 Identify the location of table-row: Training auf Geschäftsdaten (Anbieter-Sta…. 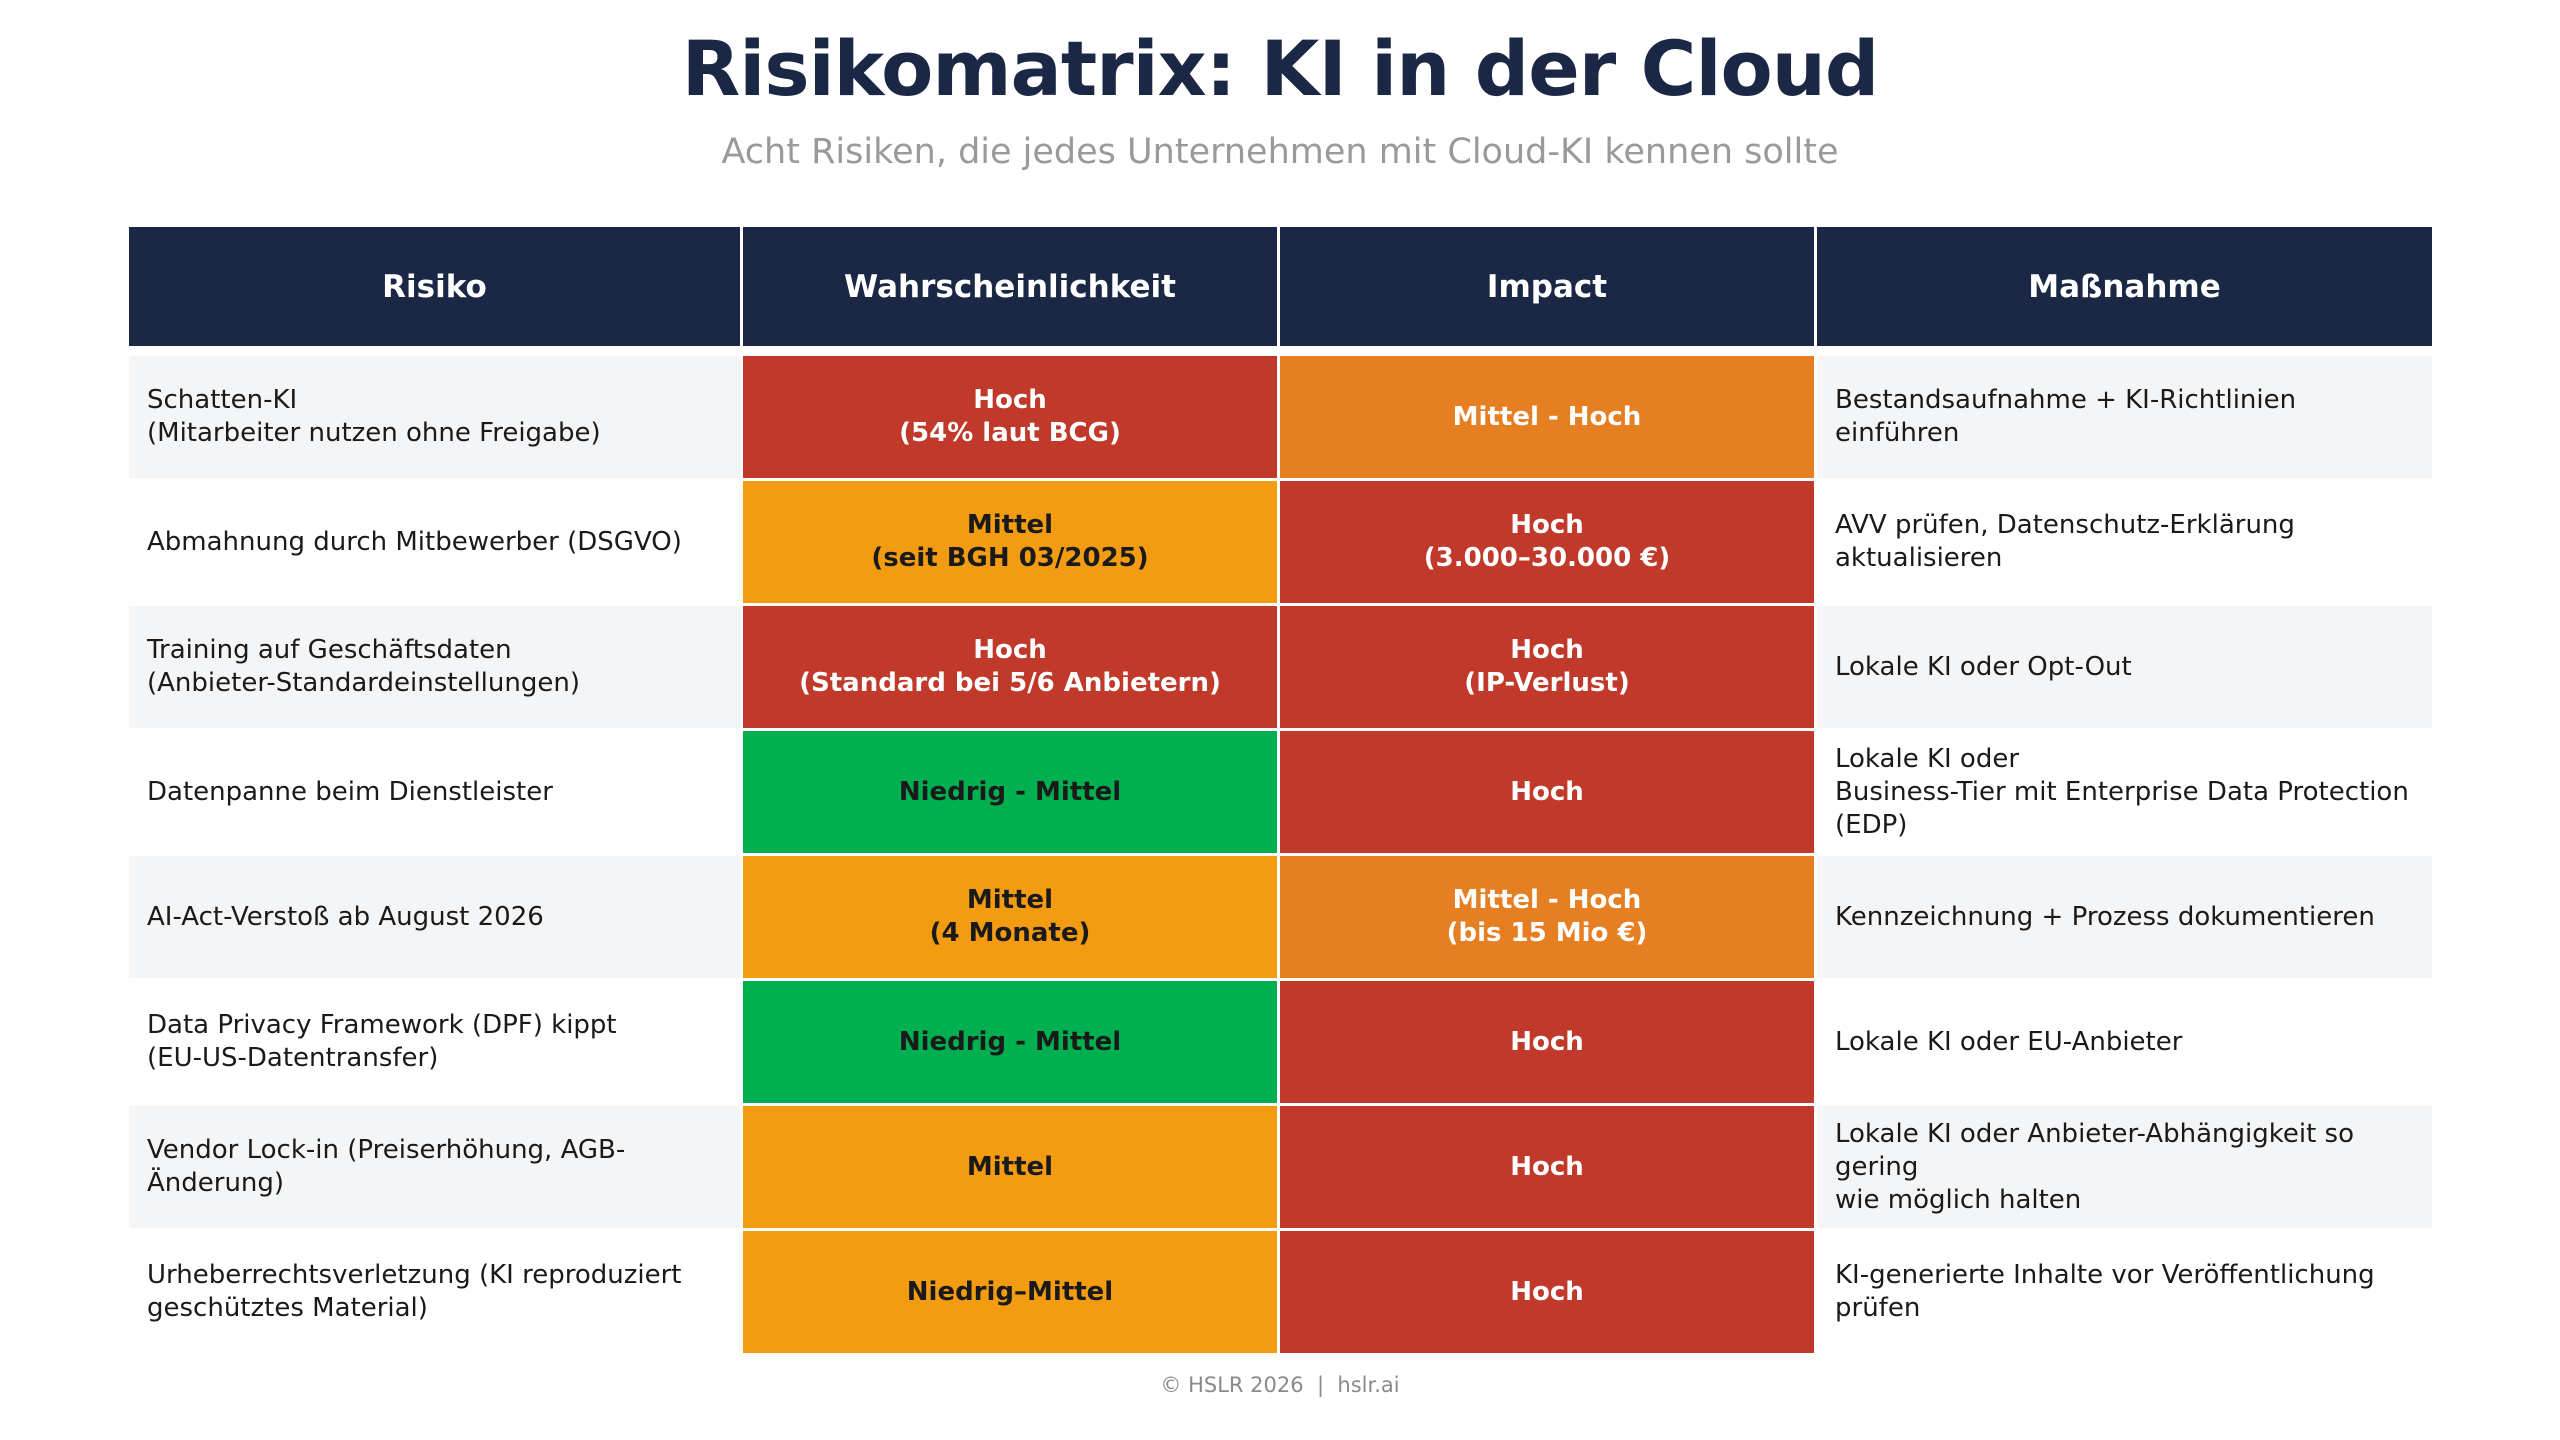
(1280, 668).